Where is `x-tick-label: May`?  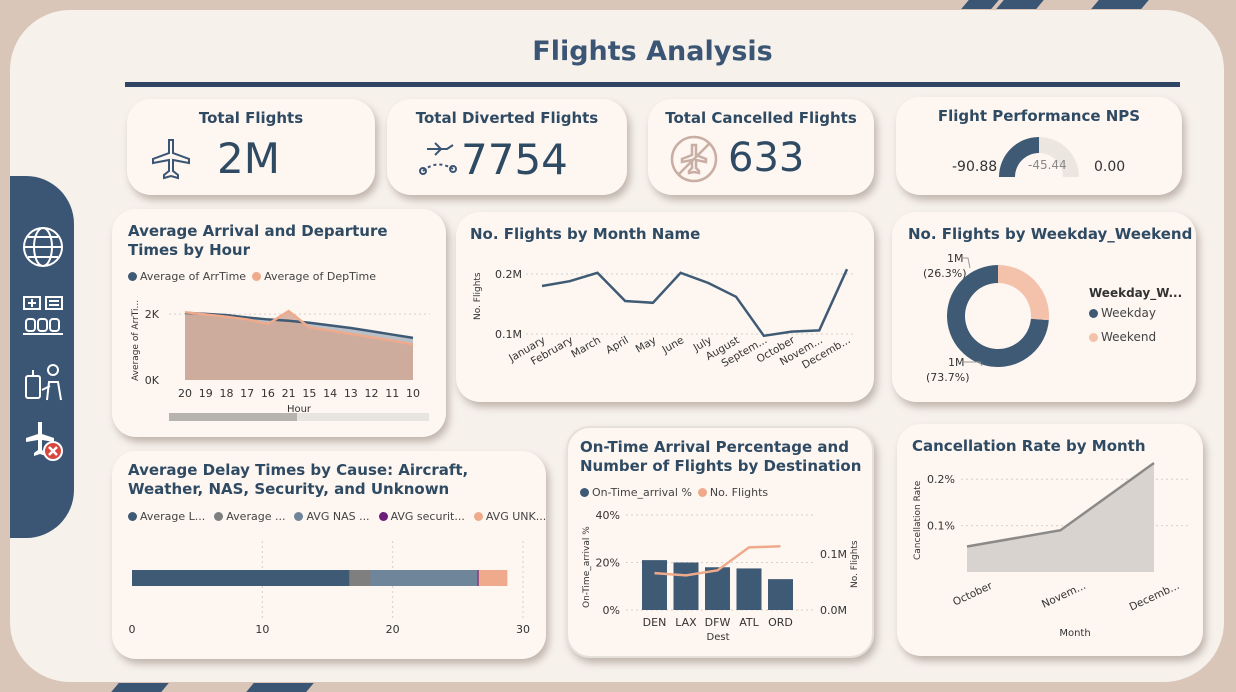 x-tick-label: May is located at coordinates (646, 344).